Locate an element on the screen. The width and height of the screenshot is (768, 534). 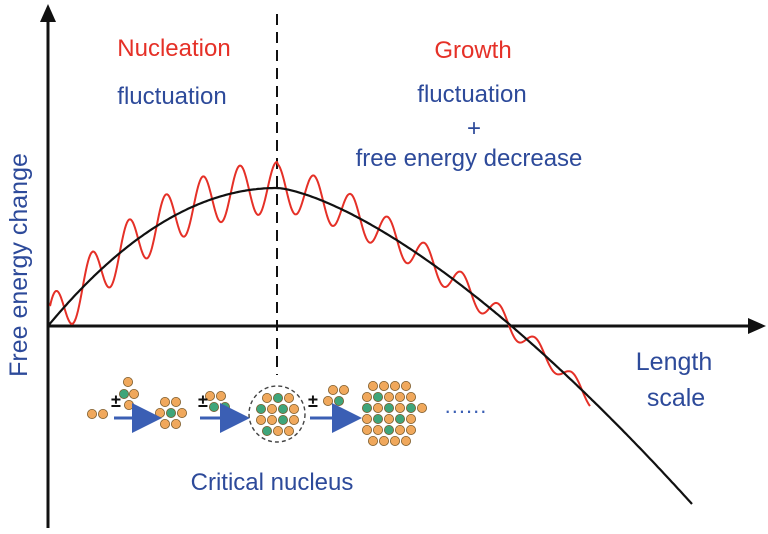
growth-title: Growth is located at coordinates (472, 50).